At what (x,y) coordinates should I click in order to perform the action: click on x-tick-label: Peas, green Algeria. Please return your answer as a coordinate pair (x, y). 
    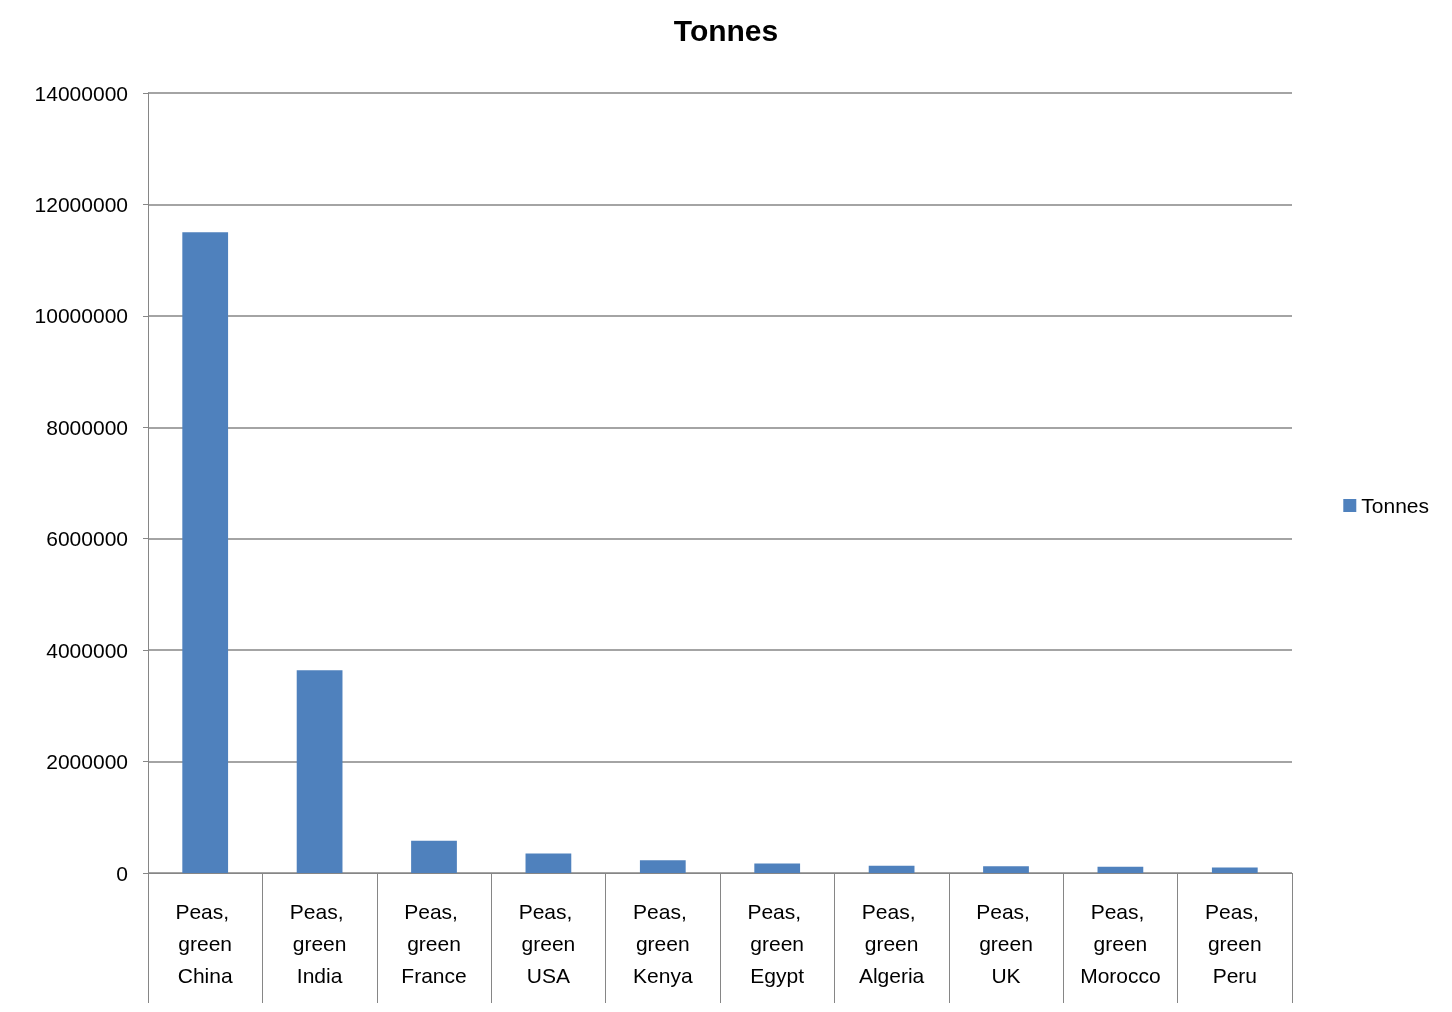
    Looking at the image, I should click on (891, 943).